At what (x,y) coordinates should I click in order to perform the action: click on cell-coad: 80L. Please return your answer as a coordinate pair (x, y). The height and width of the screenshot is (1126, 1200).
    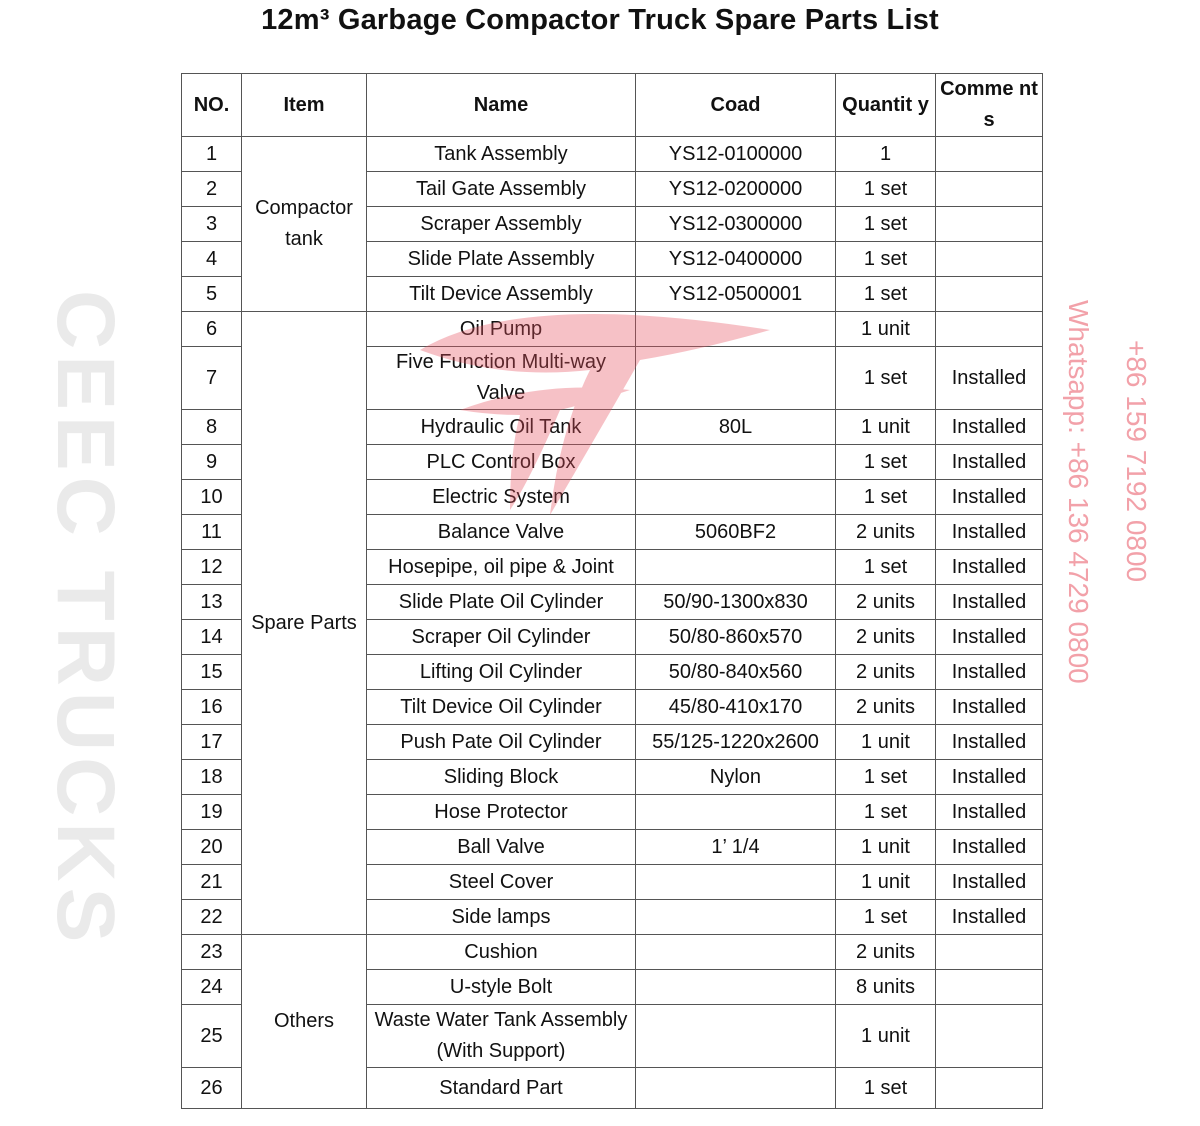
    Looking at the image, I should click on (735, 427).